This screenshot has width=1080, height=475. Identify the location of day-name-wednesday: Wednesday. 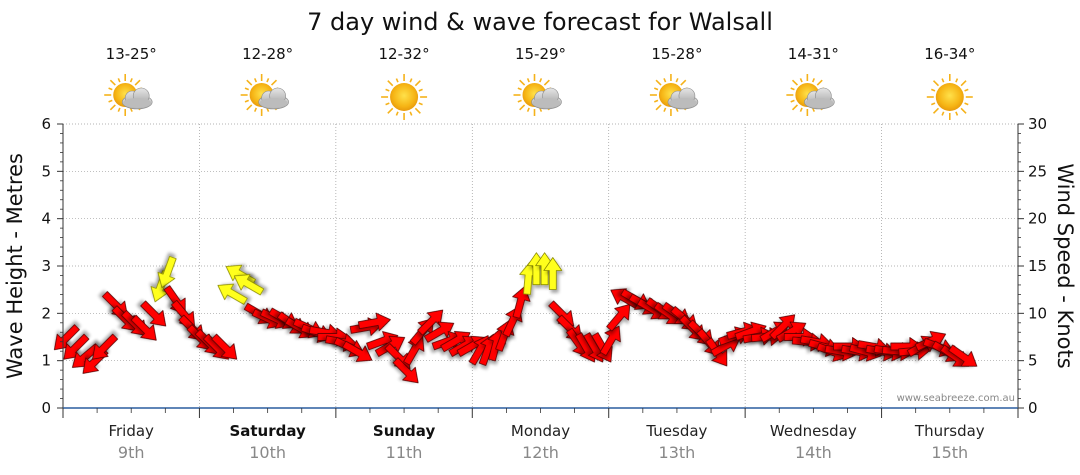
(813, 431).